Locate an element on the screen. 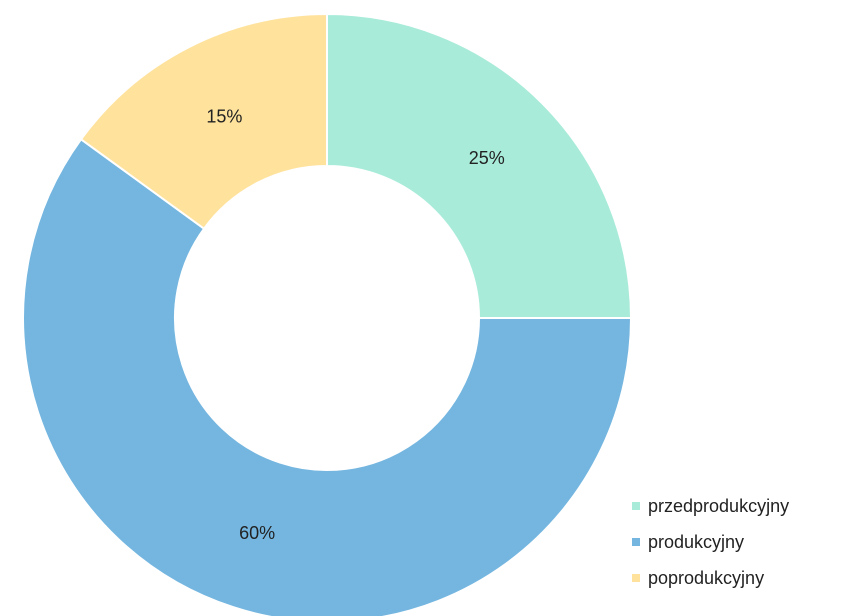 The height and width of the screenshot is (616, 845). legend-swatch-produkcyjny is located at coordinates (636, 542).